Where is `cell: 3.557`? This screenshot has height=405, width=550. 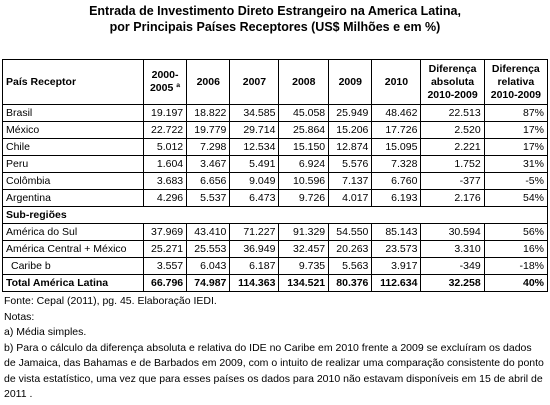
cell: 3.557 is located at coordinates (165, 266).